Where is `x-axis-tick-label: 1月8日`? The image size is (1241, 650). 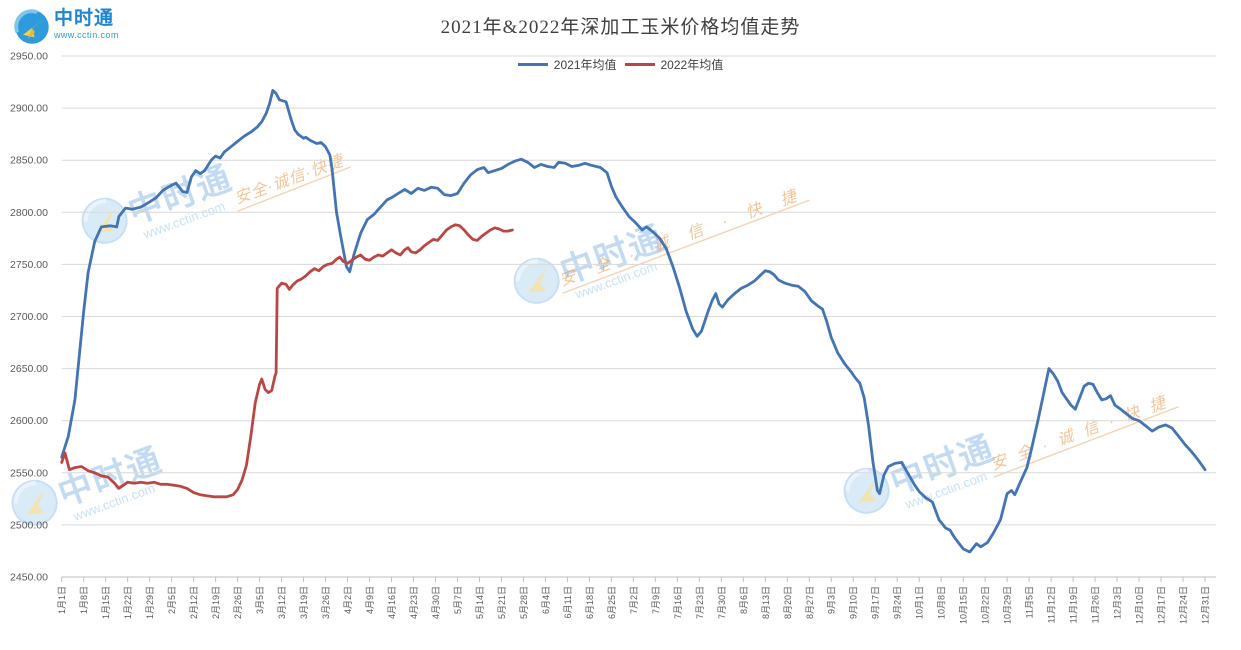 x-axis-tick-label: 1月8日 is located at coordinates (84, 600).